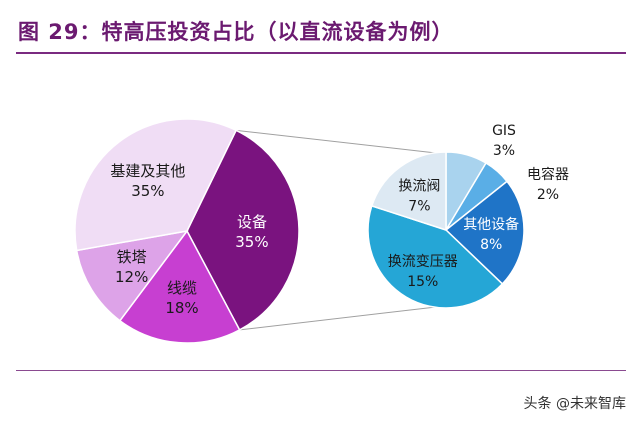 This screenshot has height=422, width=640. What do you see at coordinates (419, 206) in the screenshot?
I see `sub-slice-value-4: 7%` at bounding box center [419, 206].